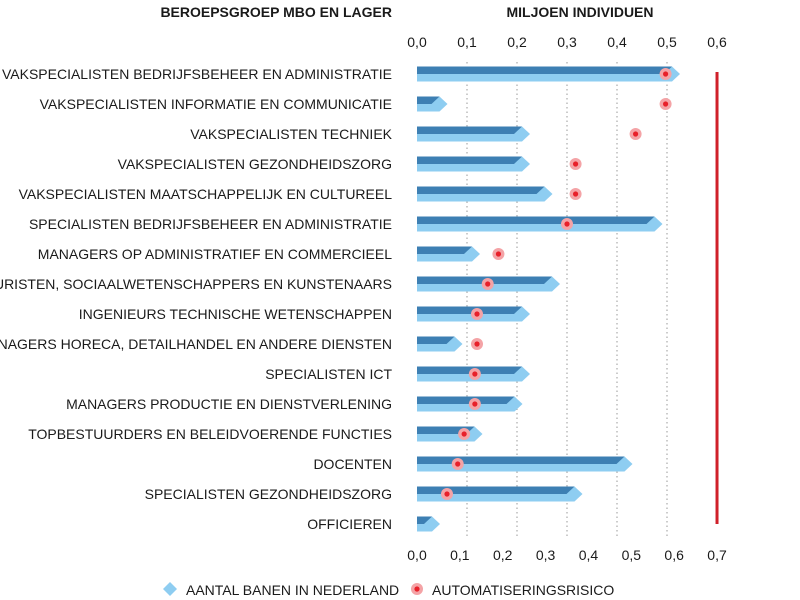 The image size is (800, 600). I want to click on legend-risk-label: AUTOMATISERINGSRISICO, so click(523, 590).